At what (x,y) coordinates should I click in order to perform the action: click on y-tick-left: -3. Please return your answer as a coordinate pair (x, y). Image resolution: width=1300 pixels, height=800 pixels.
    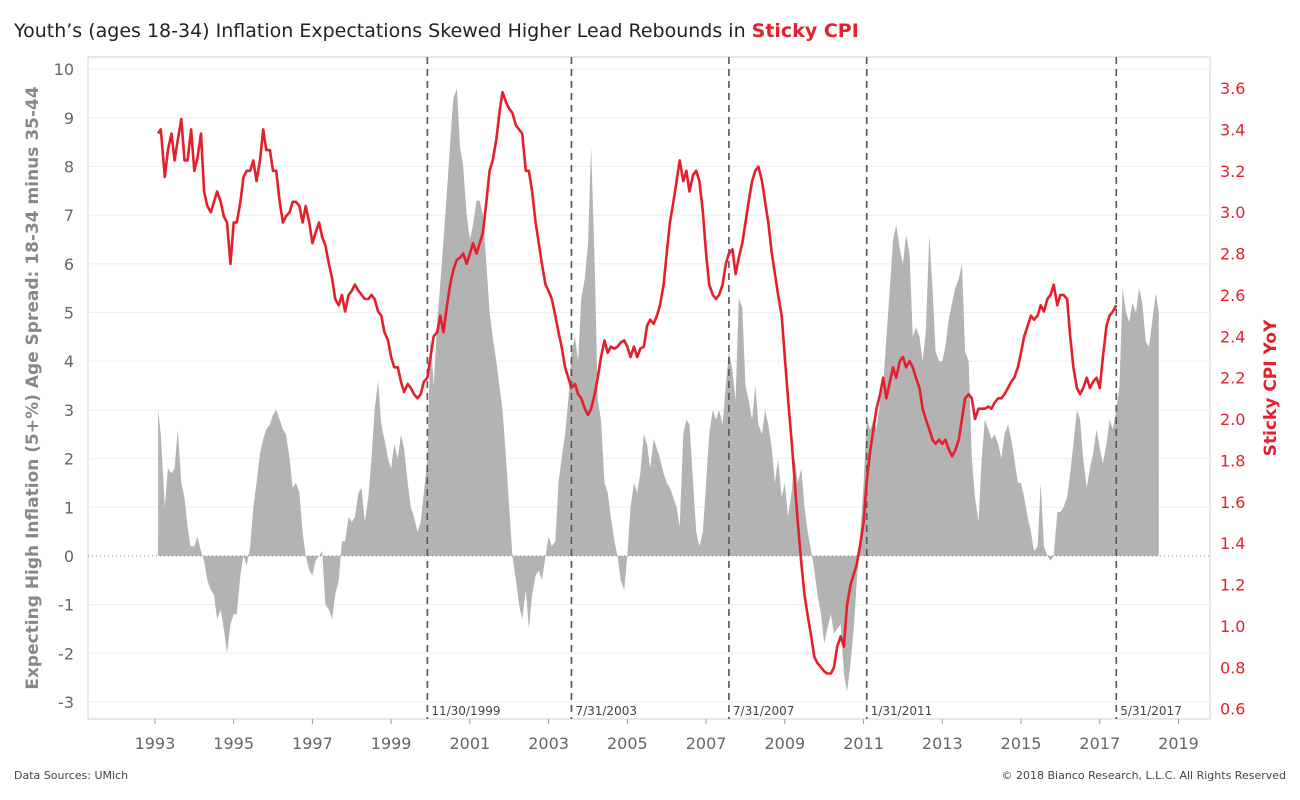
    Looking at the image, I should click on (66, 702).